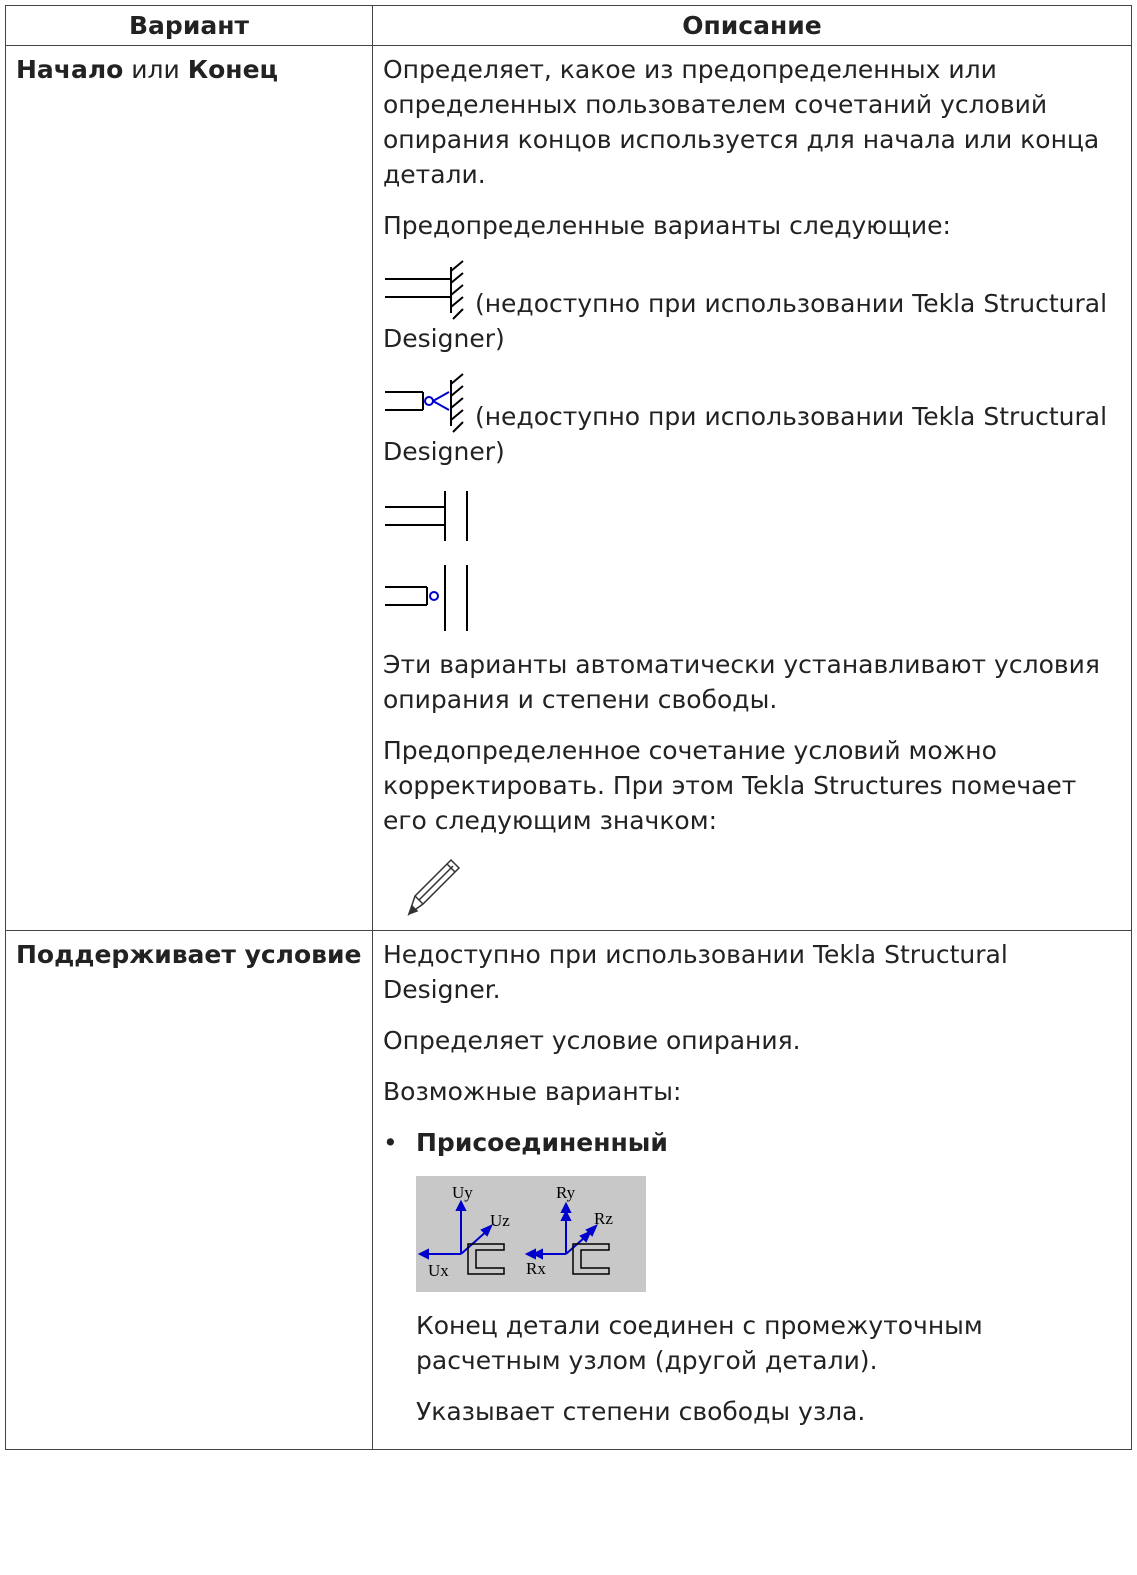 Image resolution: width=1137 pixels, height=1575 pixels. I want to click on option: Начало, so click(70, 69).